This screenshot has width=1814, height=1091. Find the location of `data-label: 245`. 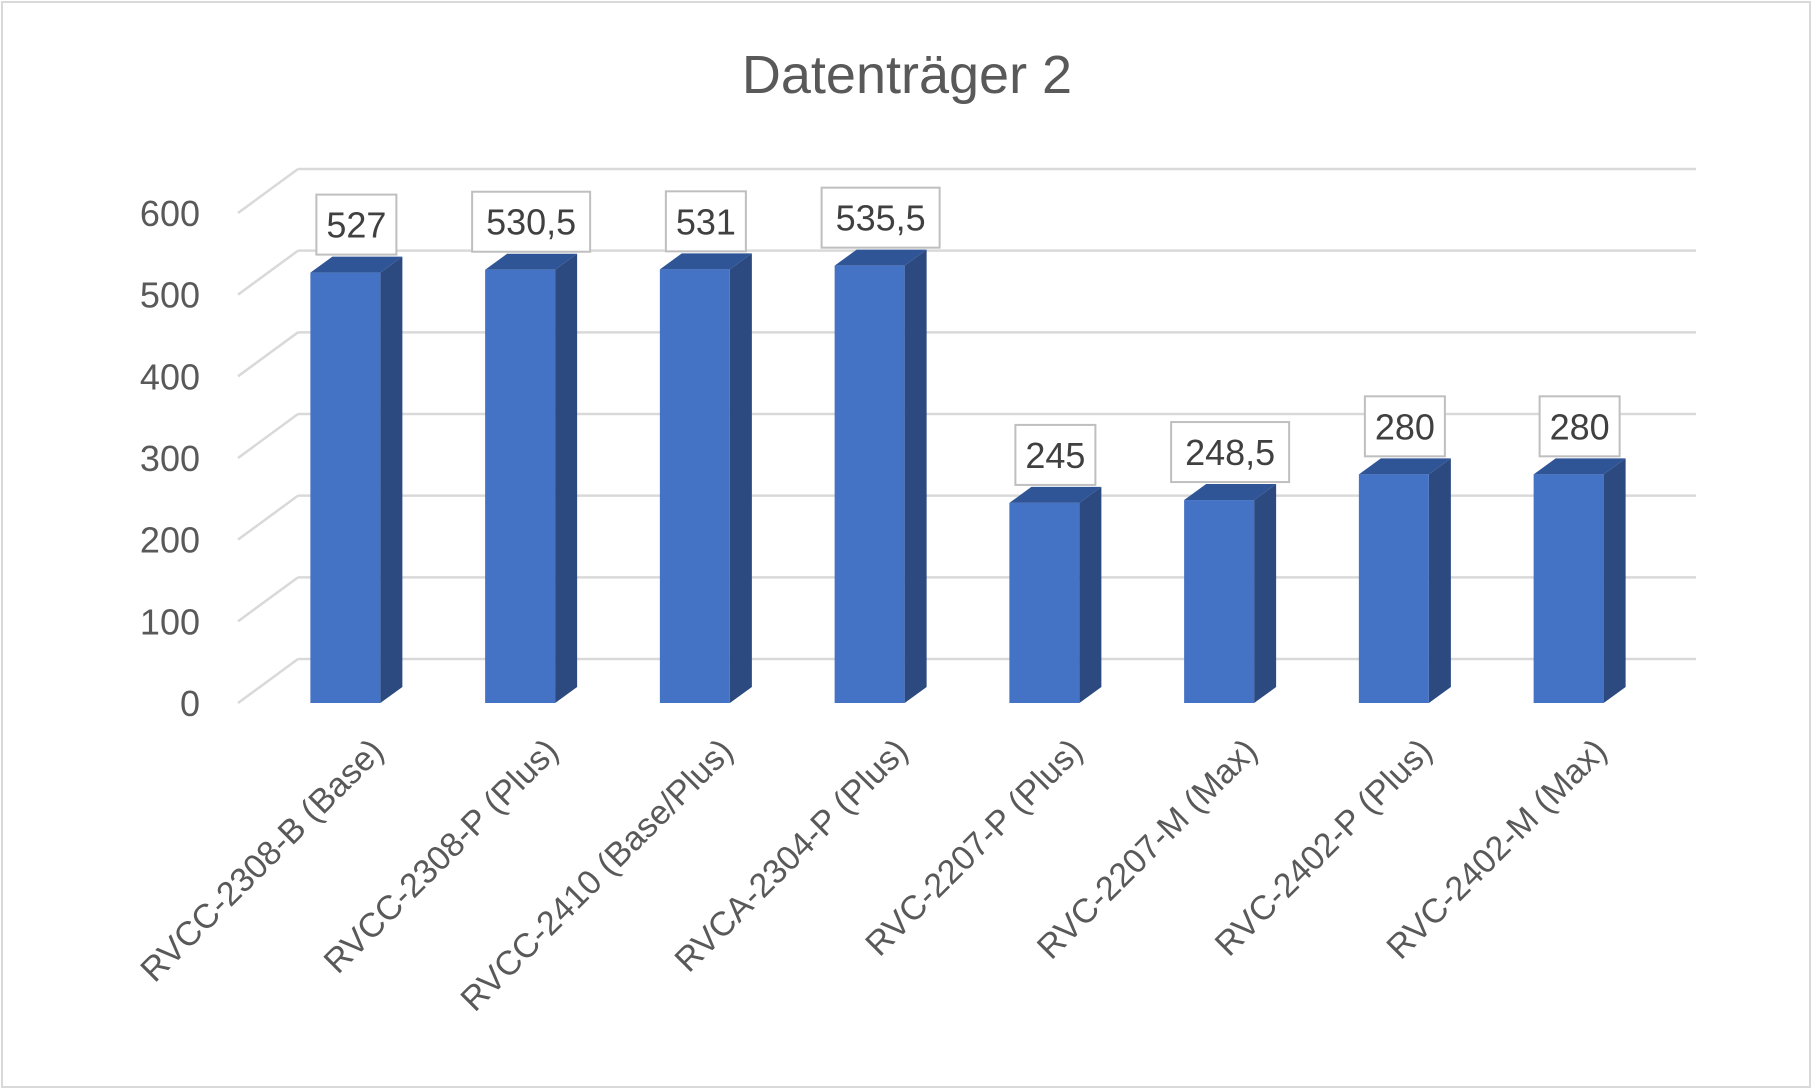

data-label: 245 is located at coordinates (1055, 455).